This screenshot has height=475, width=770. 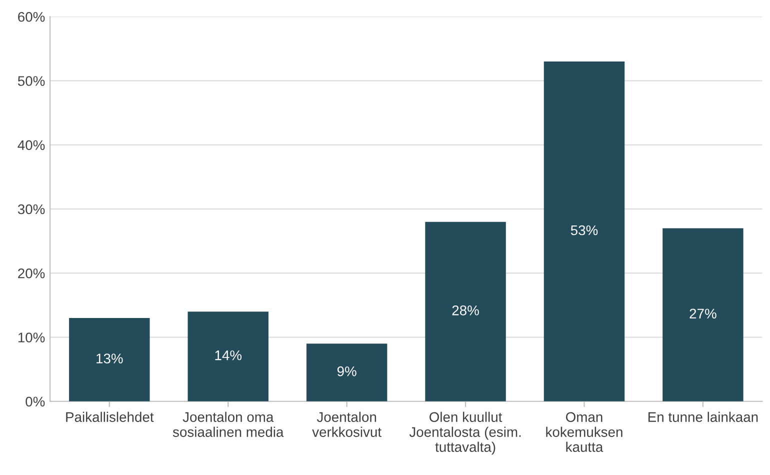 I want to click on data-label: 13%, so click(x=109, y=359).